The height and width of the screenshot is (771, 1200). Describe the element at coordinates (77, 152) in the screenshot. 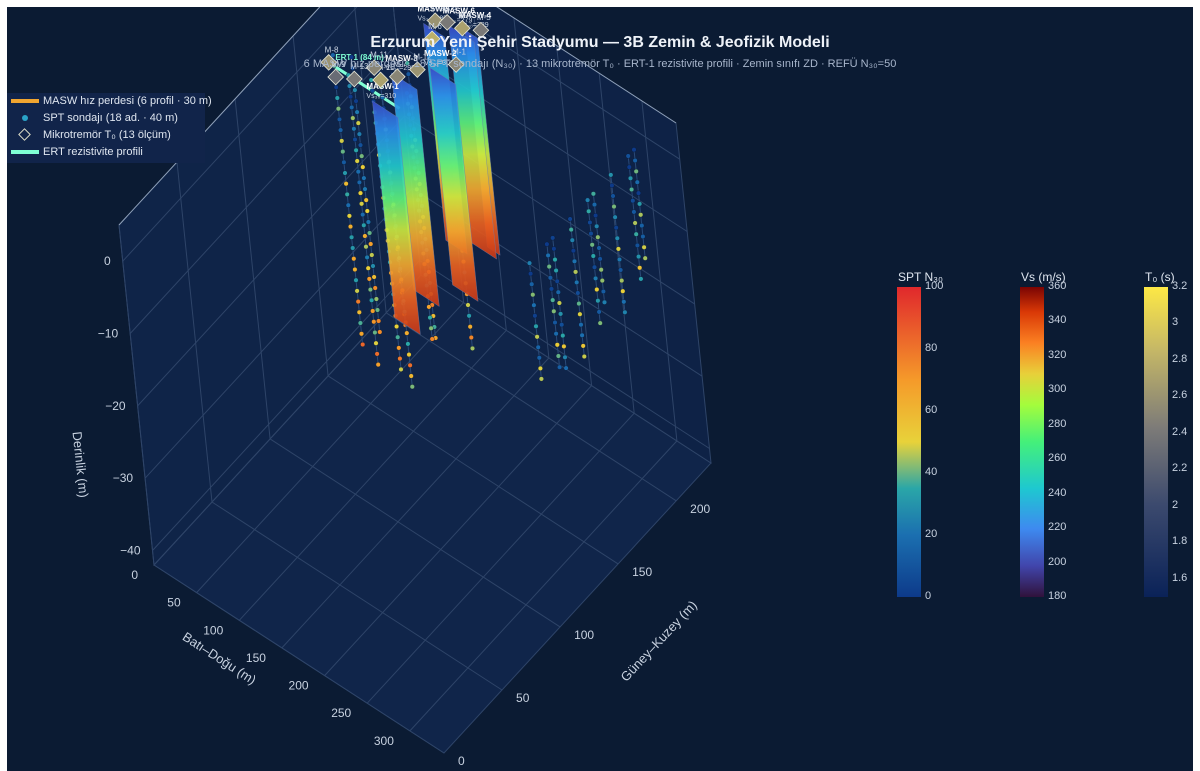

I see `legend-item-ert: ERT rezistivite profili` at that location.